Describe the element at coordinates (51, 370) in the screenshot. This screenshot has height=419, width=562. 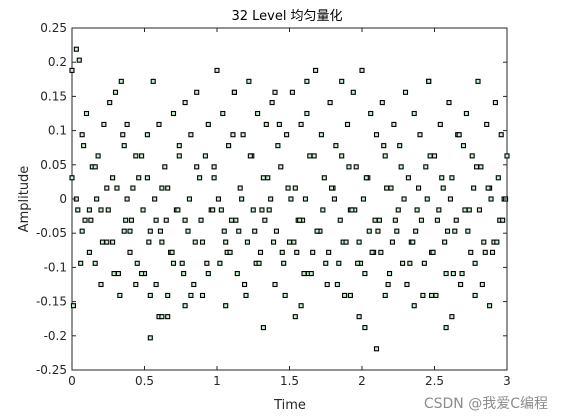
I see `y-tick-label: -0.25` at that location.